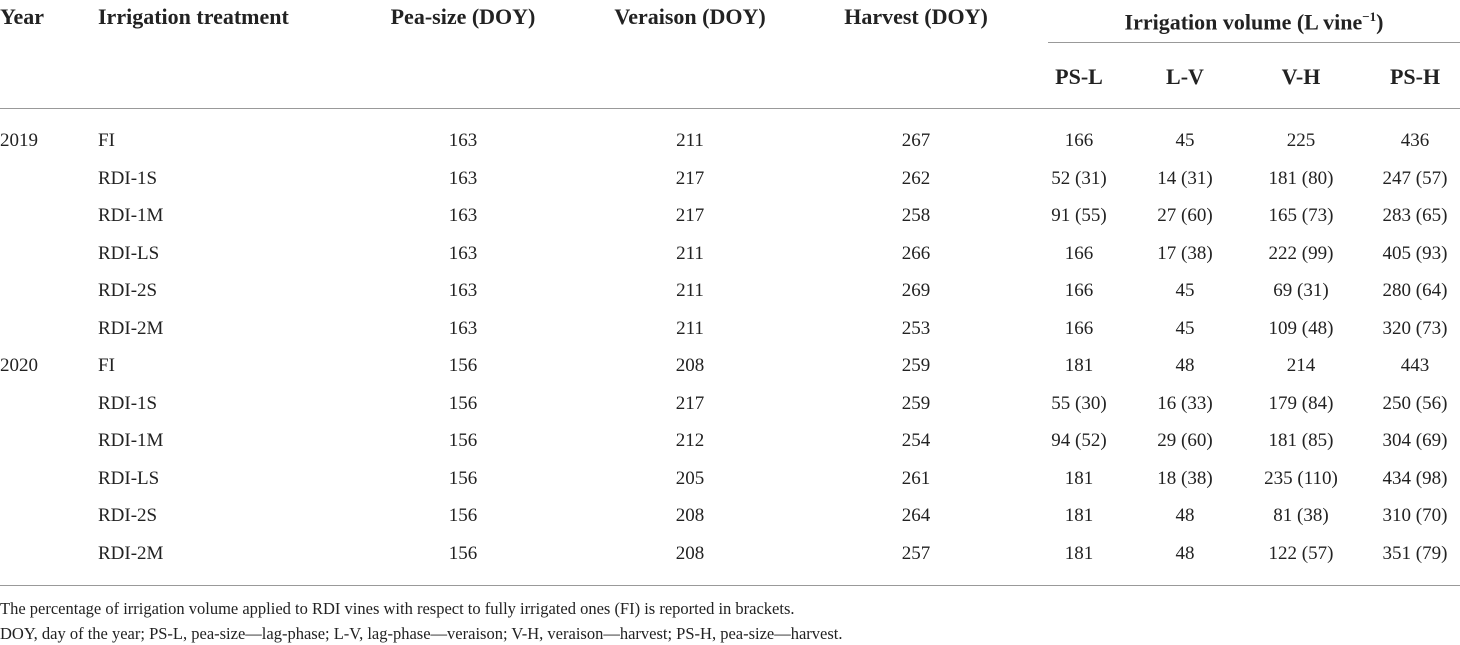 This screenshot has width=1460, height=645. I want to click on value-cell: 310 (70), so click(1415, 515).